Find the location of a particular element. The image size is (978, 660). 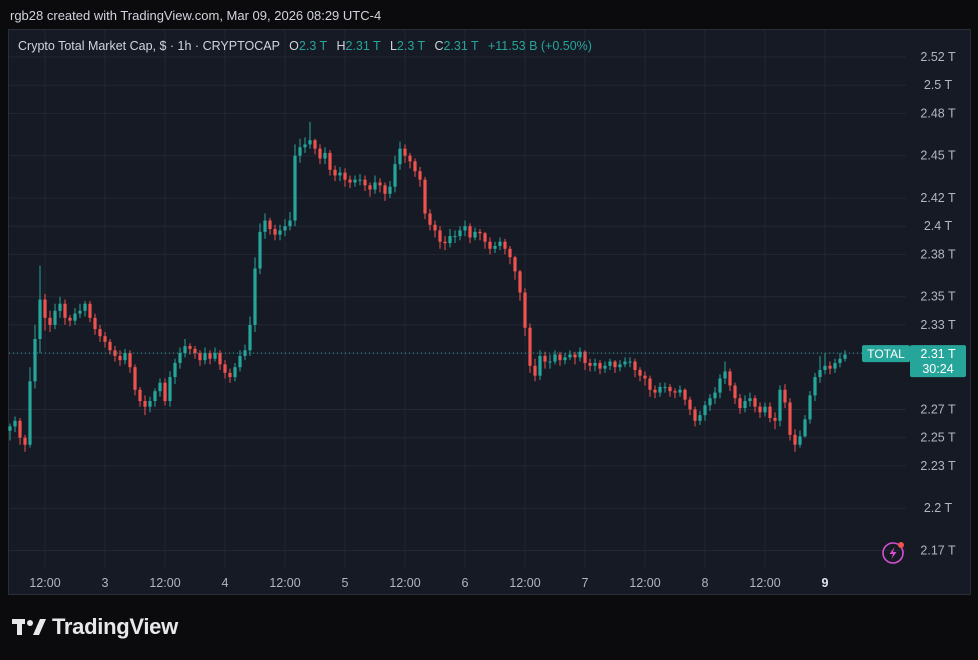

y-tick-label: 2.23 T is located at coordinates (938, 466).